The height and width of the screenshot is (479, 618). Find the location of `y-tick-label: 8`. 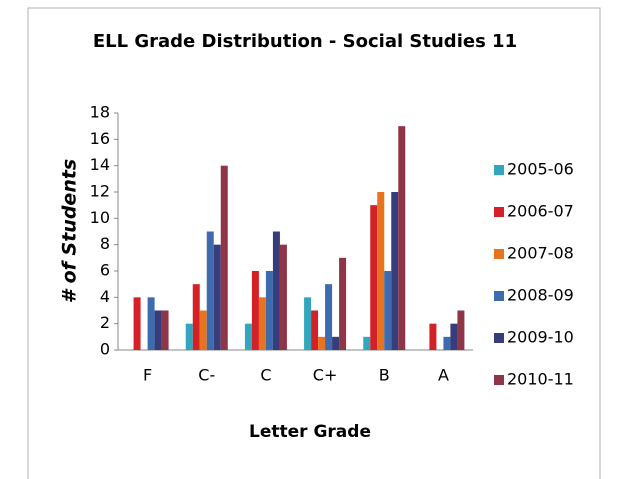

y-tick-label: 8 is located at coordinates (105, 243).